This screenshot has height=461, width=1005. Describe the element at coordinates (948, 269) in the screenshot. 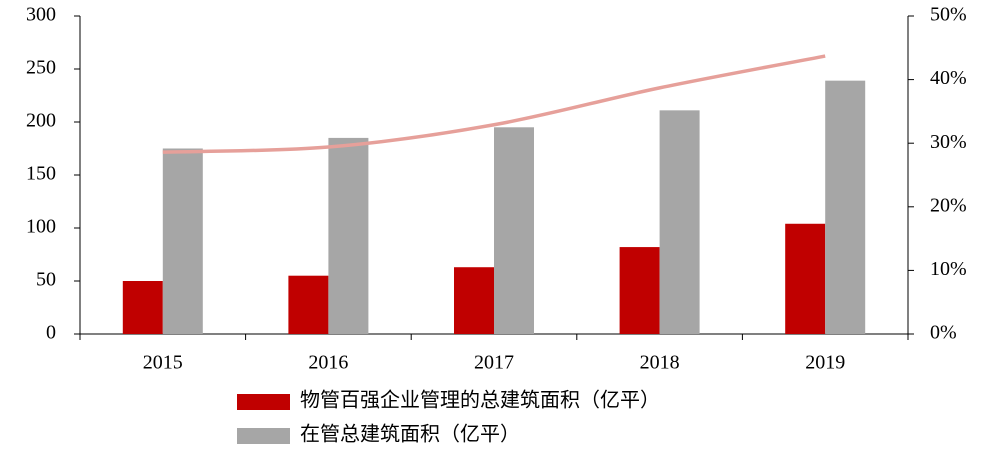

I see `y2-tick-label: 10%` at that location.